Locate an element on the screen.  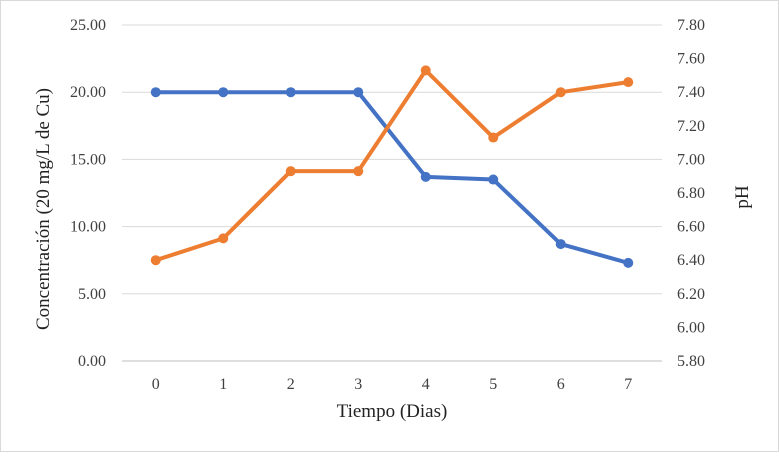
x-tick-label: 3 is located at coordinates (358, 384).